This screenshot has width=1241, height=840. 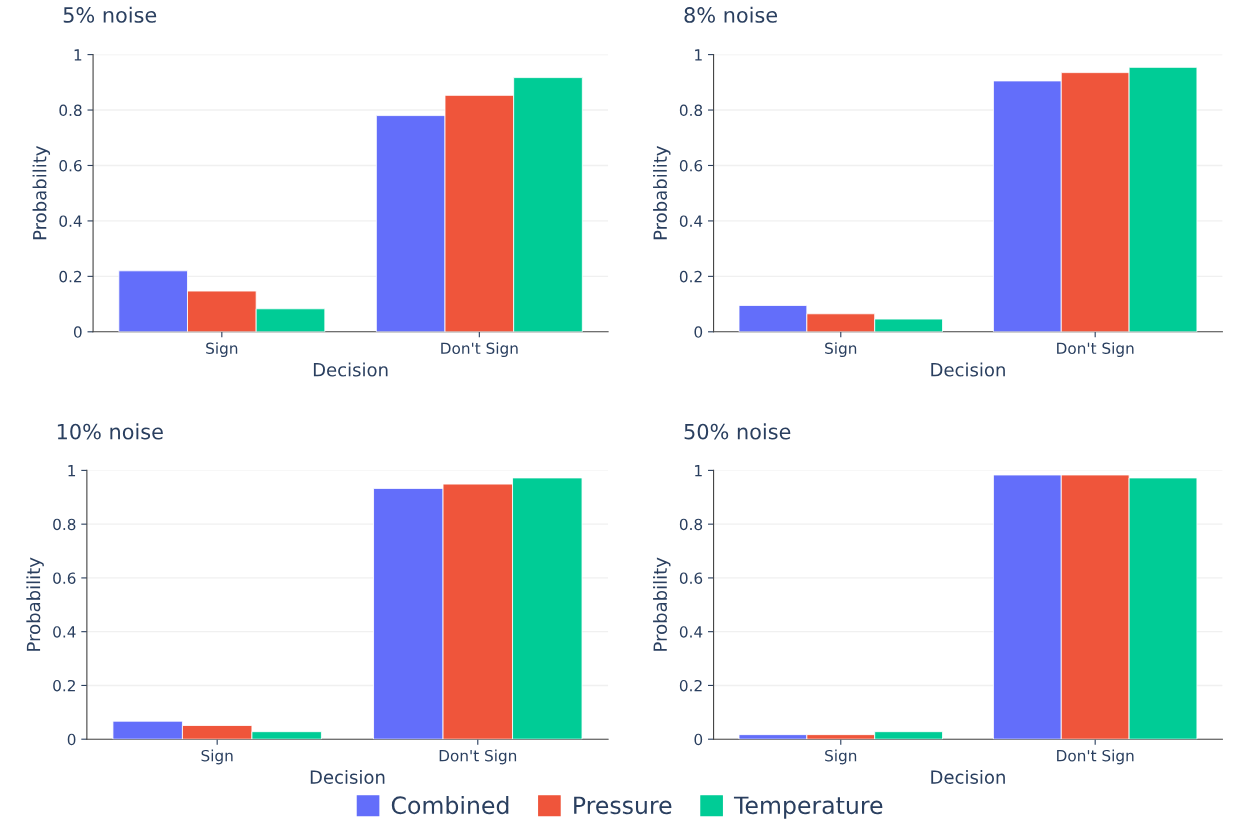 What do you see at coordinates (110, 14) in the screenshot?
I see `chart-title: 5% noise` at bounding box center [110, 14].